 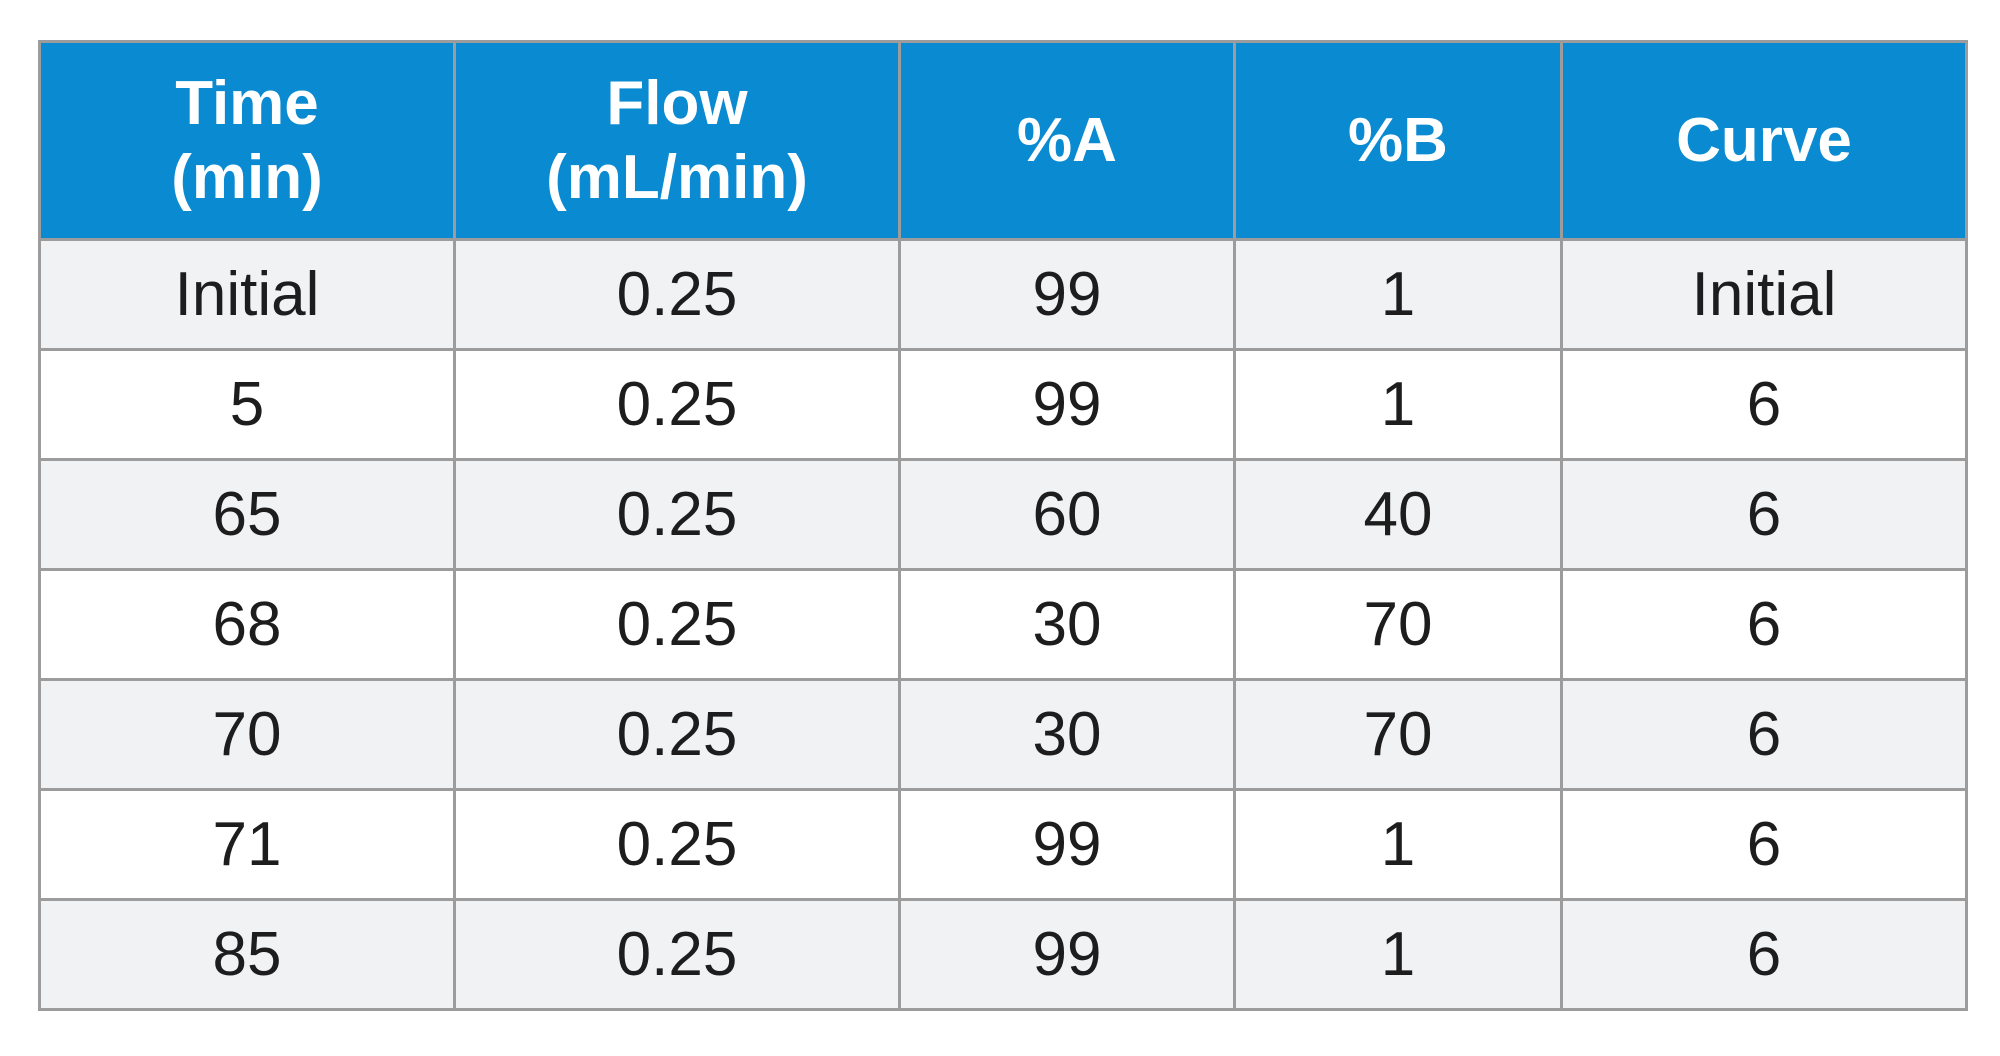 What do you see at coordinates (247, 954) in the screenshot?
I see `cell-time: 85` at bounding box center [247, 954].